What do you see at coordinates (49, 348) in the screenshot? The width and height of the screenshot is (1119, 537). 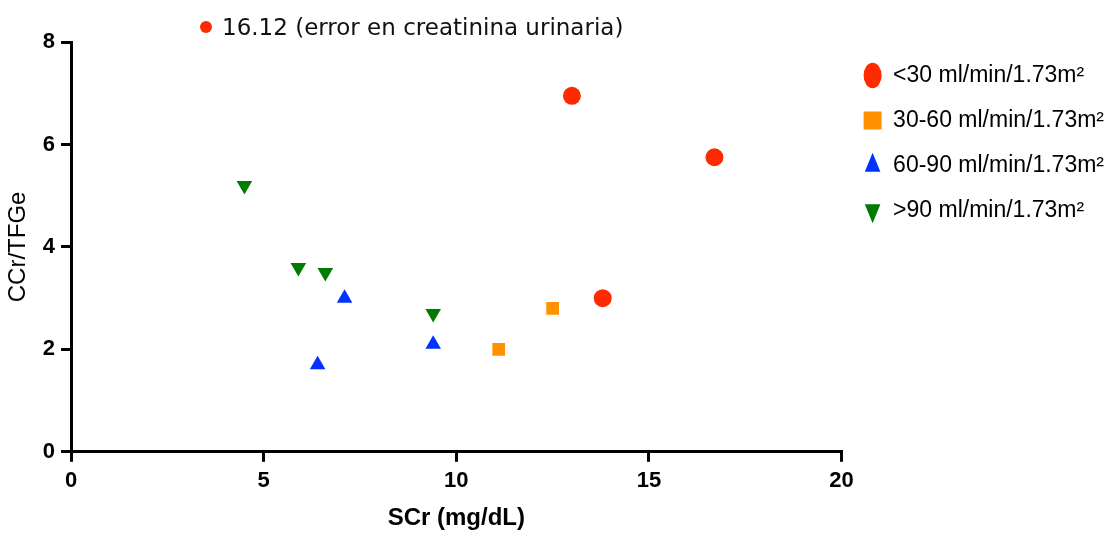 I see `y-tick-label: 2` at bounding box center [49, 348].